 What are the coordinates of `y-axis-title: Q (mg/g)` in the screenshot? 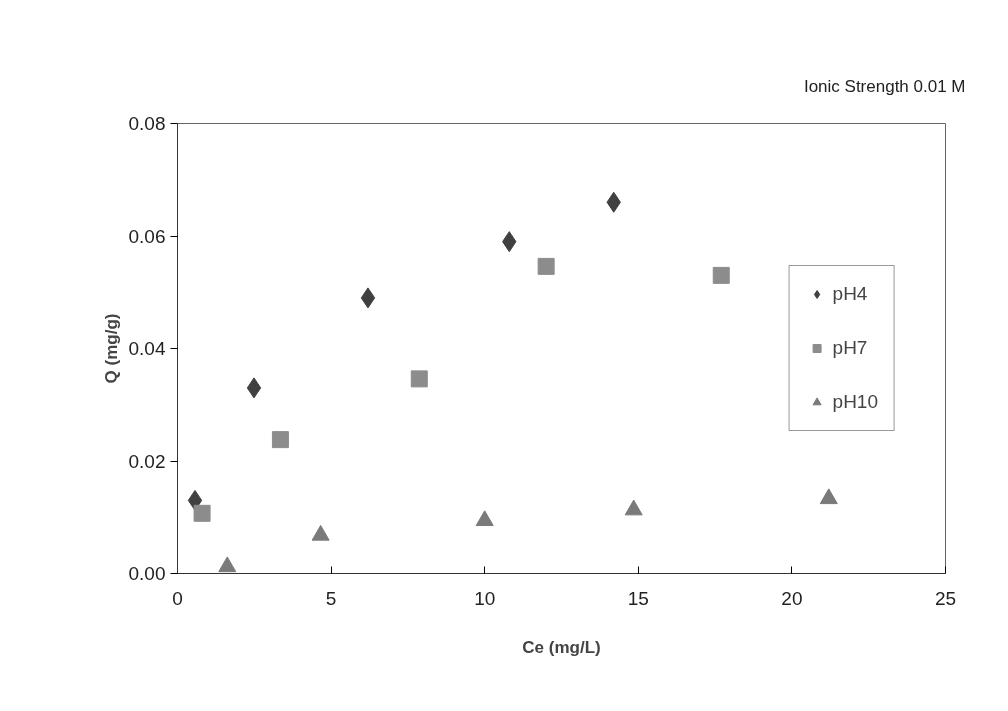 It's located at (111, 348).